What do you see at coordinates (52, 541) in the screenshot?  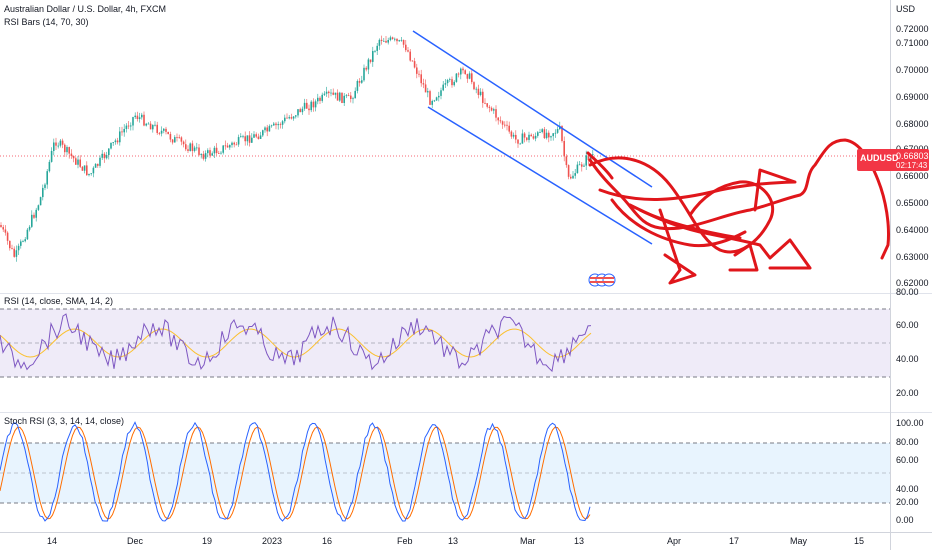 I see `time-tick-label: 14` at bounding box center [52, 541].